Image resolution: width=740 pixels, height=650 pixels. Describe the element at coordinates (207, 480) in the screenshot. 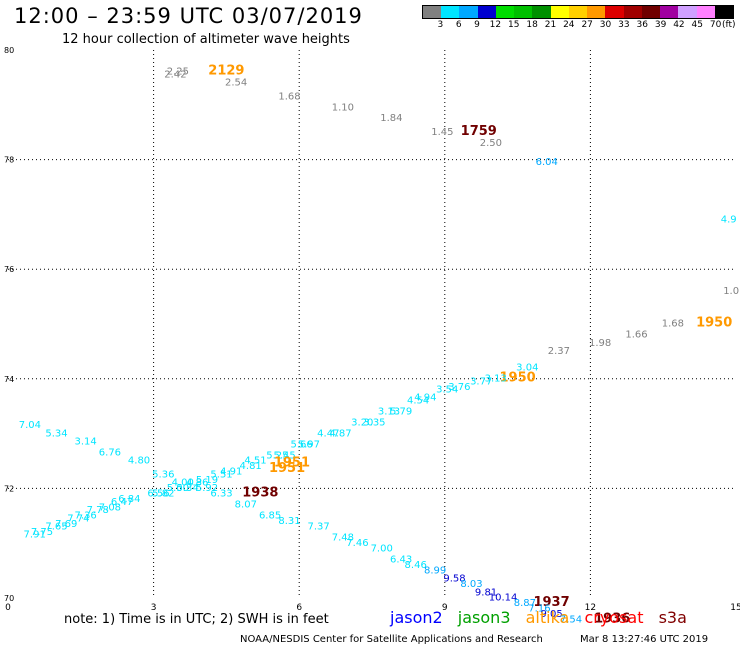

I see `wave-height-point: 5.19` at that location.